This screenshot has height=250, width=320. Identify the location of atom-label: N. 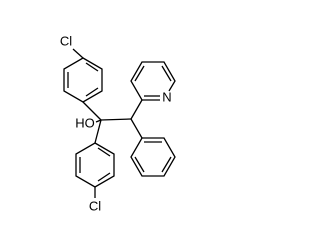
(166, 96).